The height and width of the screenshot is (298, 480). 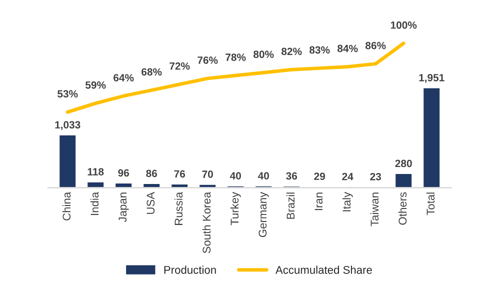 What do you see at coordinates (206, 223) in the screenshot?
I see `x-tick-label: South Korea` at bounding box center [206, 223].